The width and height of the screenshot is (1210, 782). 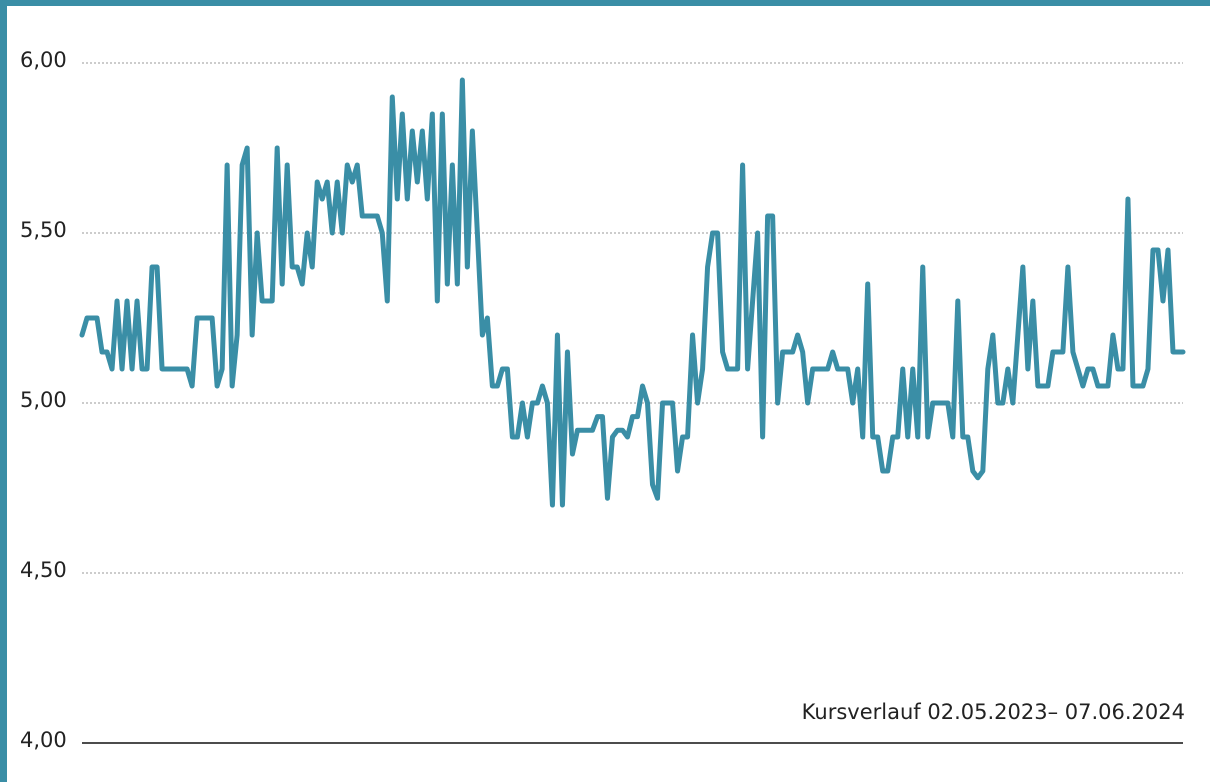 I want to click on y-tick-label: 5,50, so click(x=43, y=230).